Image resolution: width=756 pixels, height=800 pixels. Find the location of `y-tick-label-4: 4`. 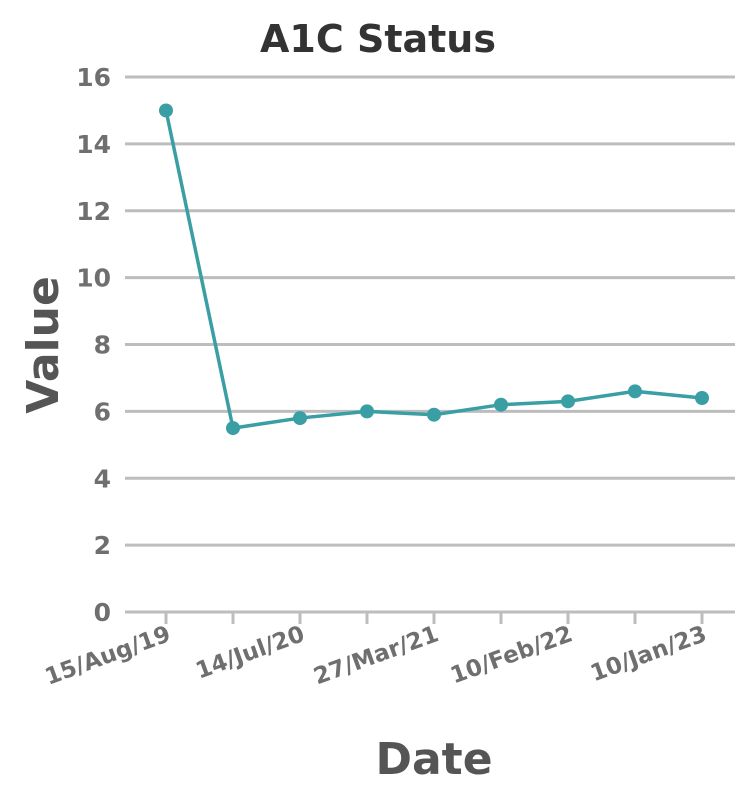

y-tick-label-4: 4 is located at coordinates (102, 478).